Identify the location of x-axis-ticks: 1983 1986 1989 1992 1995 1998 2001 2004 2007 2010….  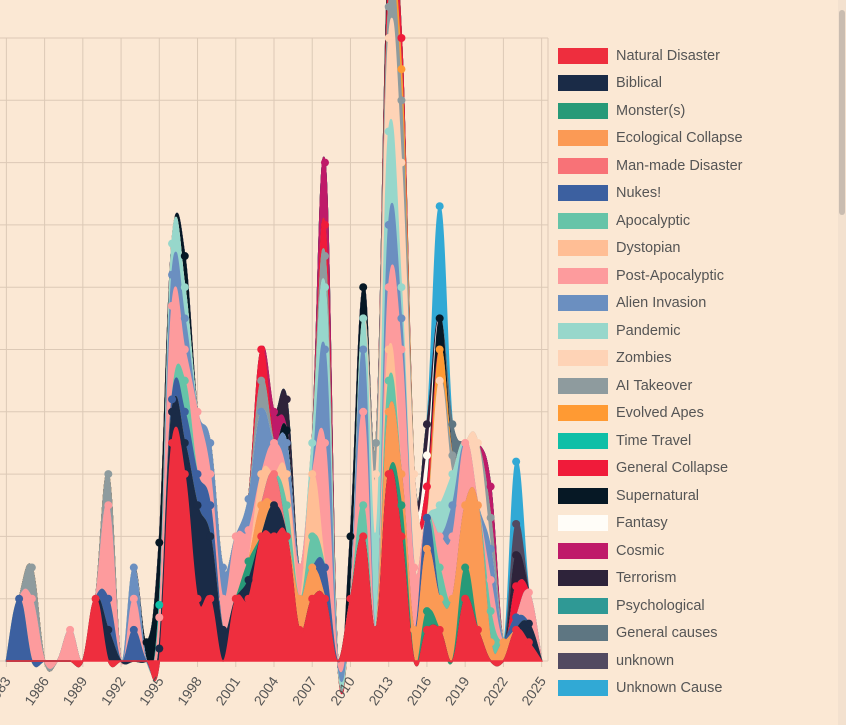
(274, 690).